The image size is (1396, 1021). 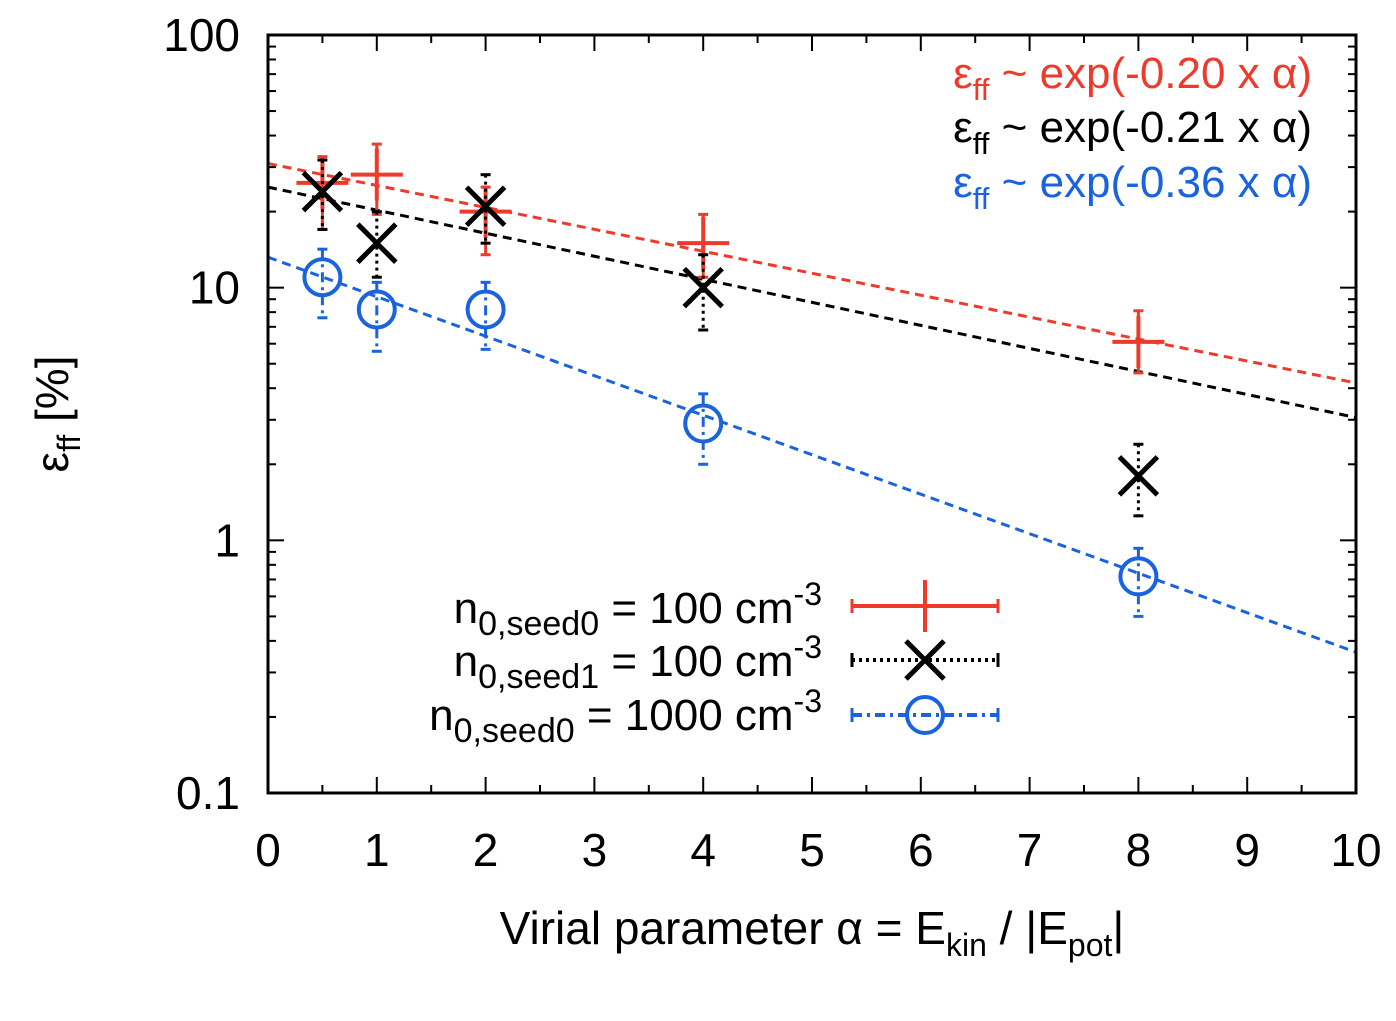 I want to click on legend-label-series-3: n0,seed0 = 1000 cm-3, so click(x=625, y=716).